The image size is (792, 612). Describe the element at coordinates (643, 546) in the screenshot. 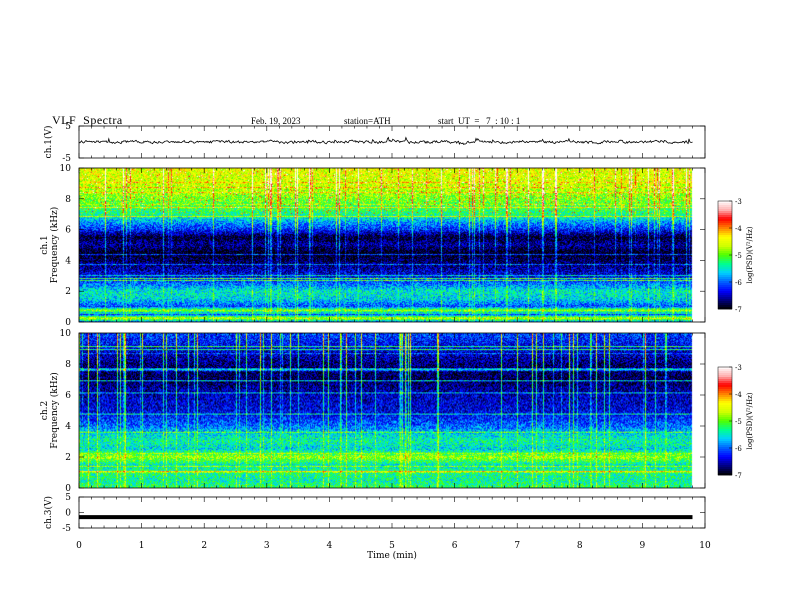

I see `time-tick-label: 9` at that location.